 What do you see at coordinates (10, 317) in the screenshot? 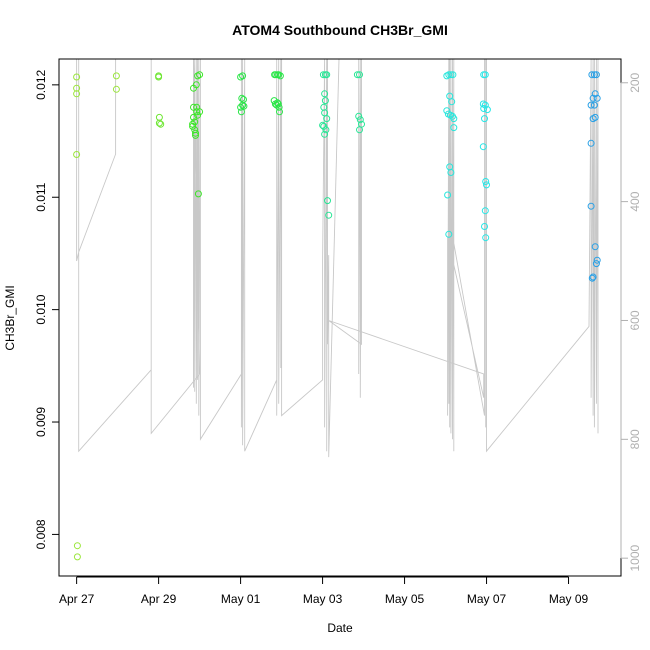
I see `y-axis-label: CH3Br_GMI` at bounding box center [10, 317].